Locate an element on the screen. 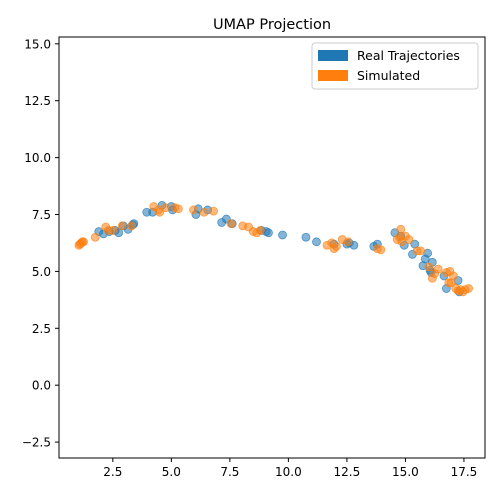 The height and width of the screenshot is (500, 500). x-tick-label: 5.0 is located at coordinates (171, 472).